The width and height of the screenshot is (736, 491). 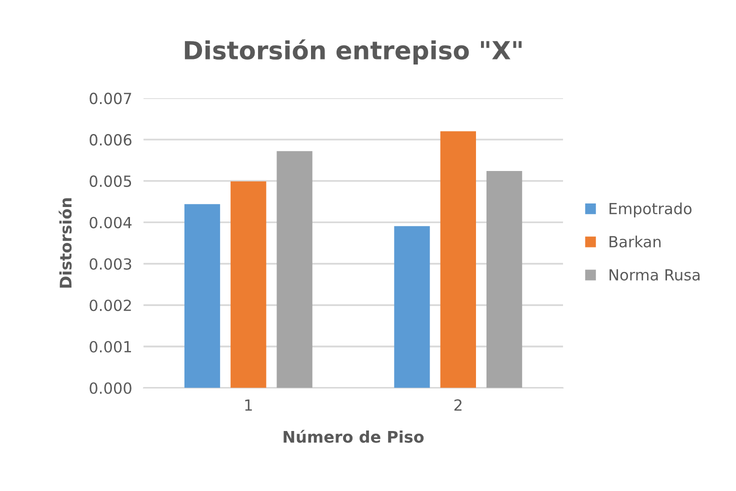 I want to click on legend-label: Empotrado, so click(x=651, y=210).